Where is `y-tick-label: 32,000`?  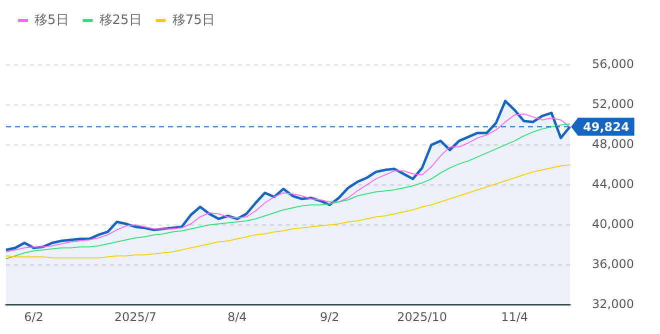
y-tick-label: 32,000 is located at coordinates (613, 303).